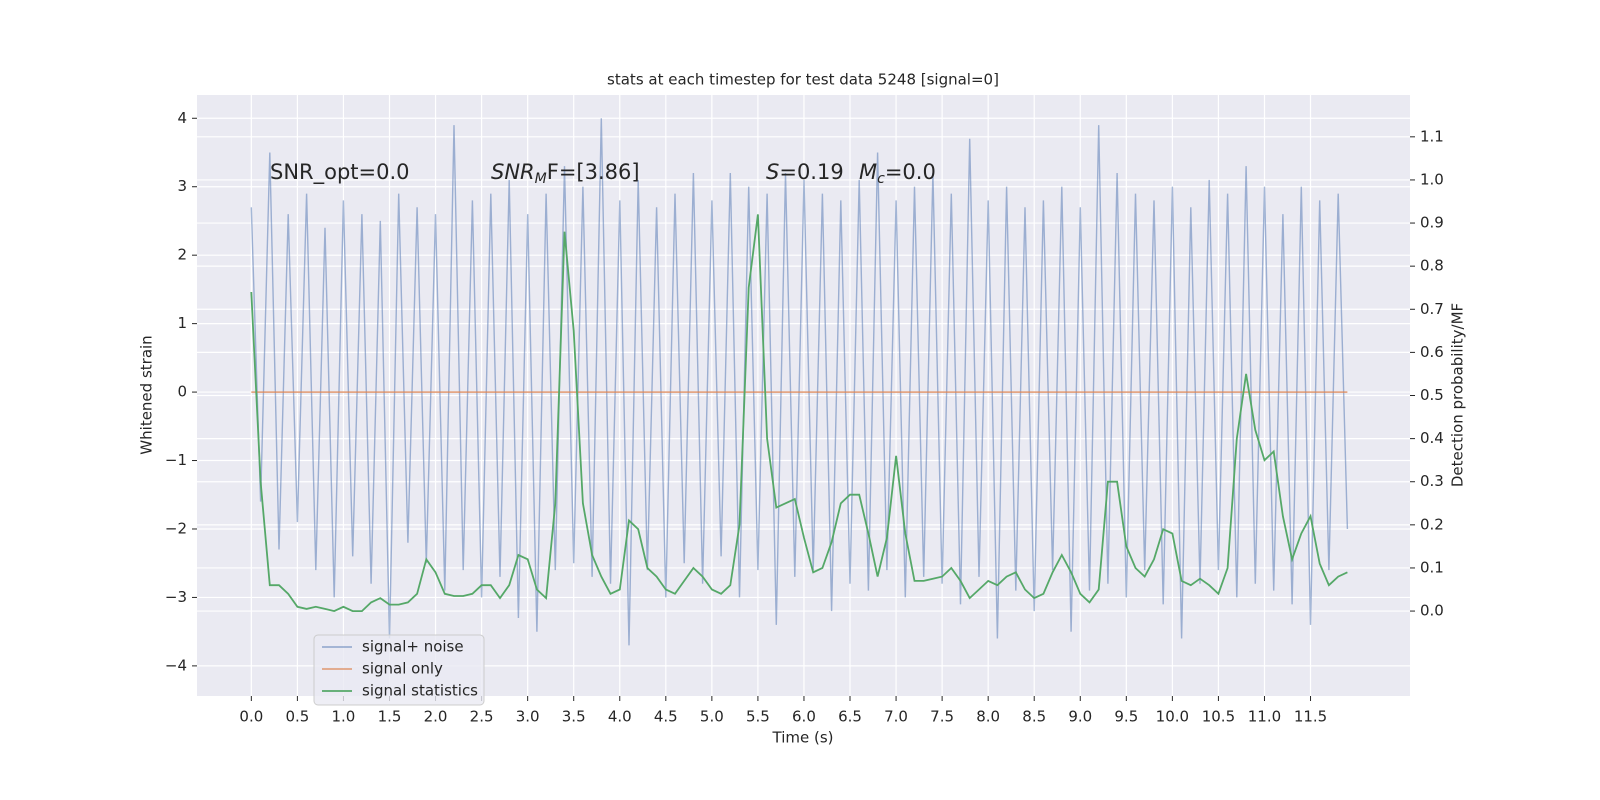  Describe the element at coordinates (541, 179) in the screenshot. I see `annotation-sub: M` at that location.